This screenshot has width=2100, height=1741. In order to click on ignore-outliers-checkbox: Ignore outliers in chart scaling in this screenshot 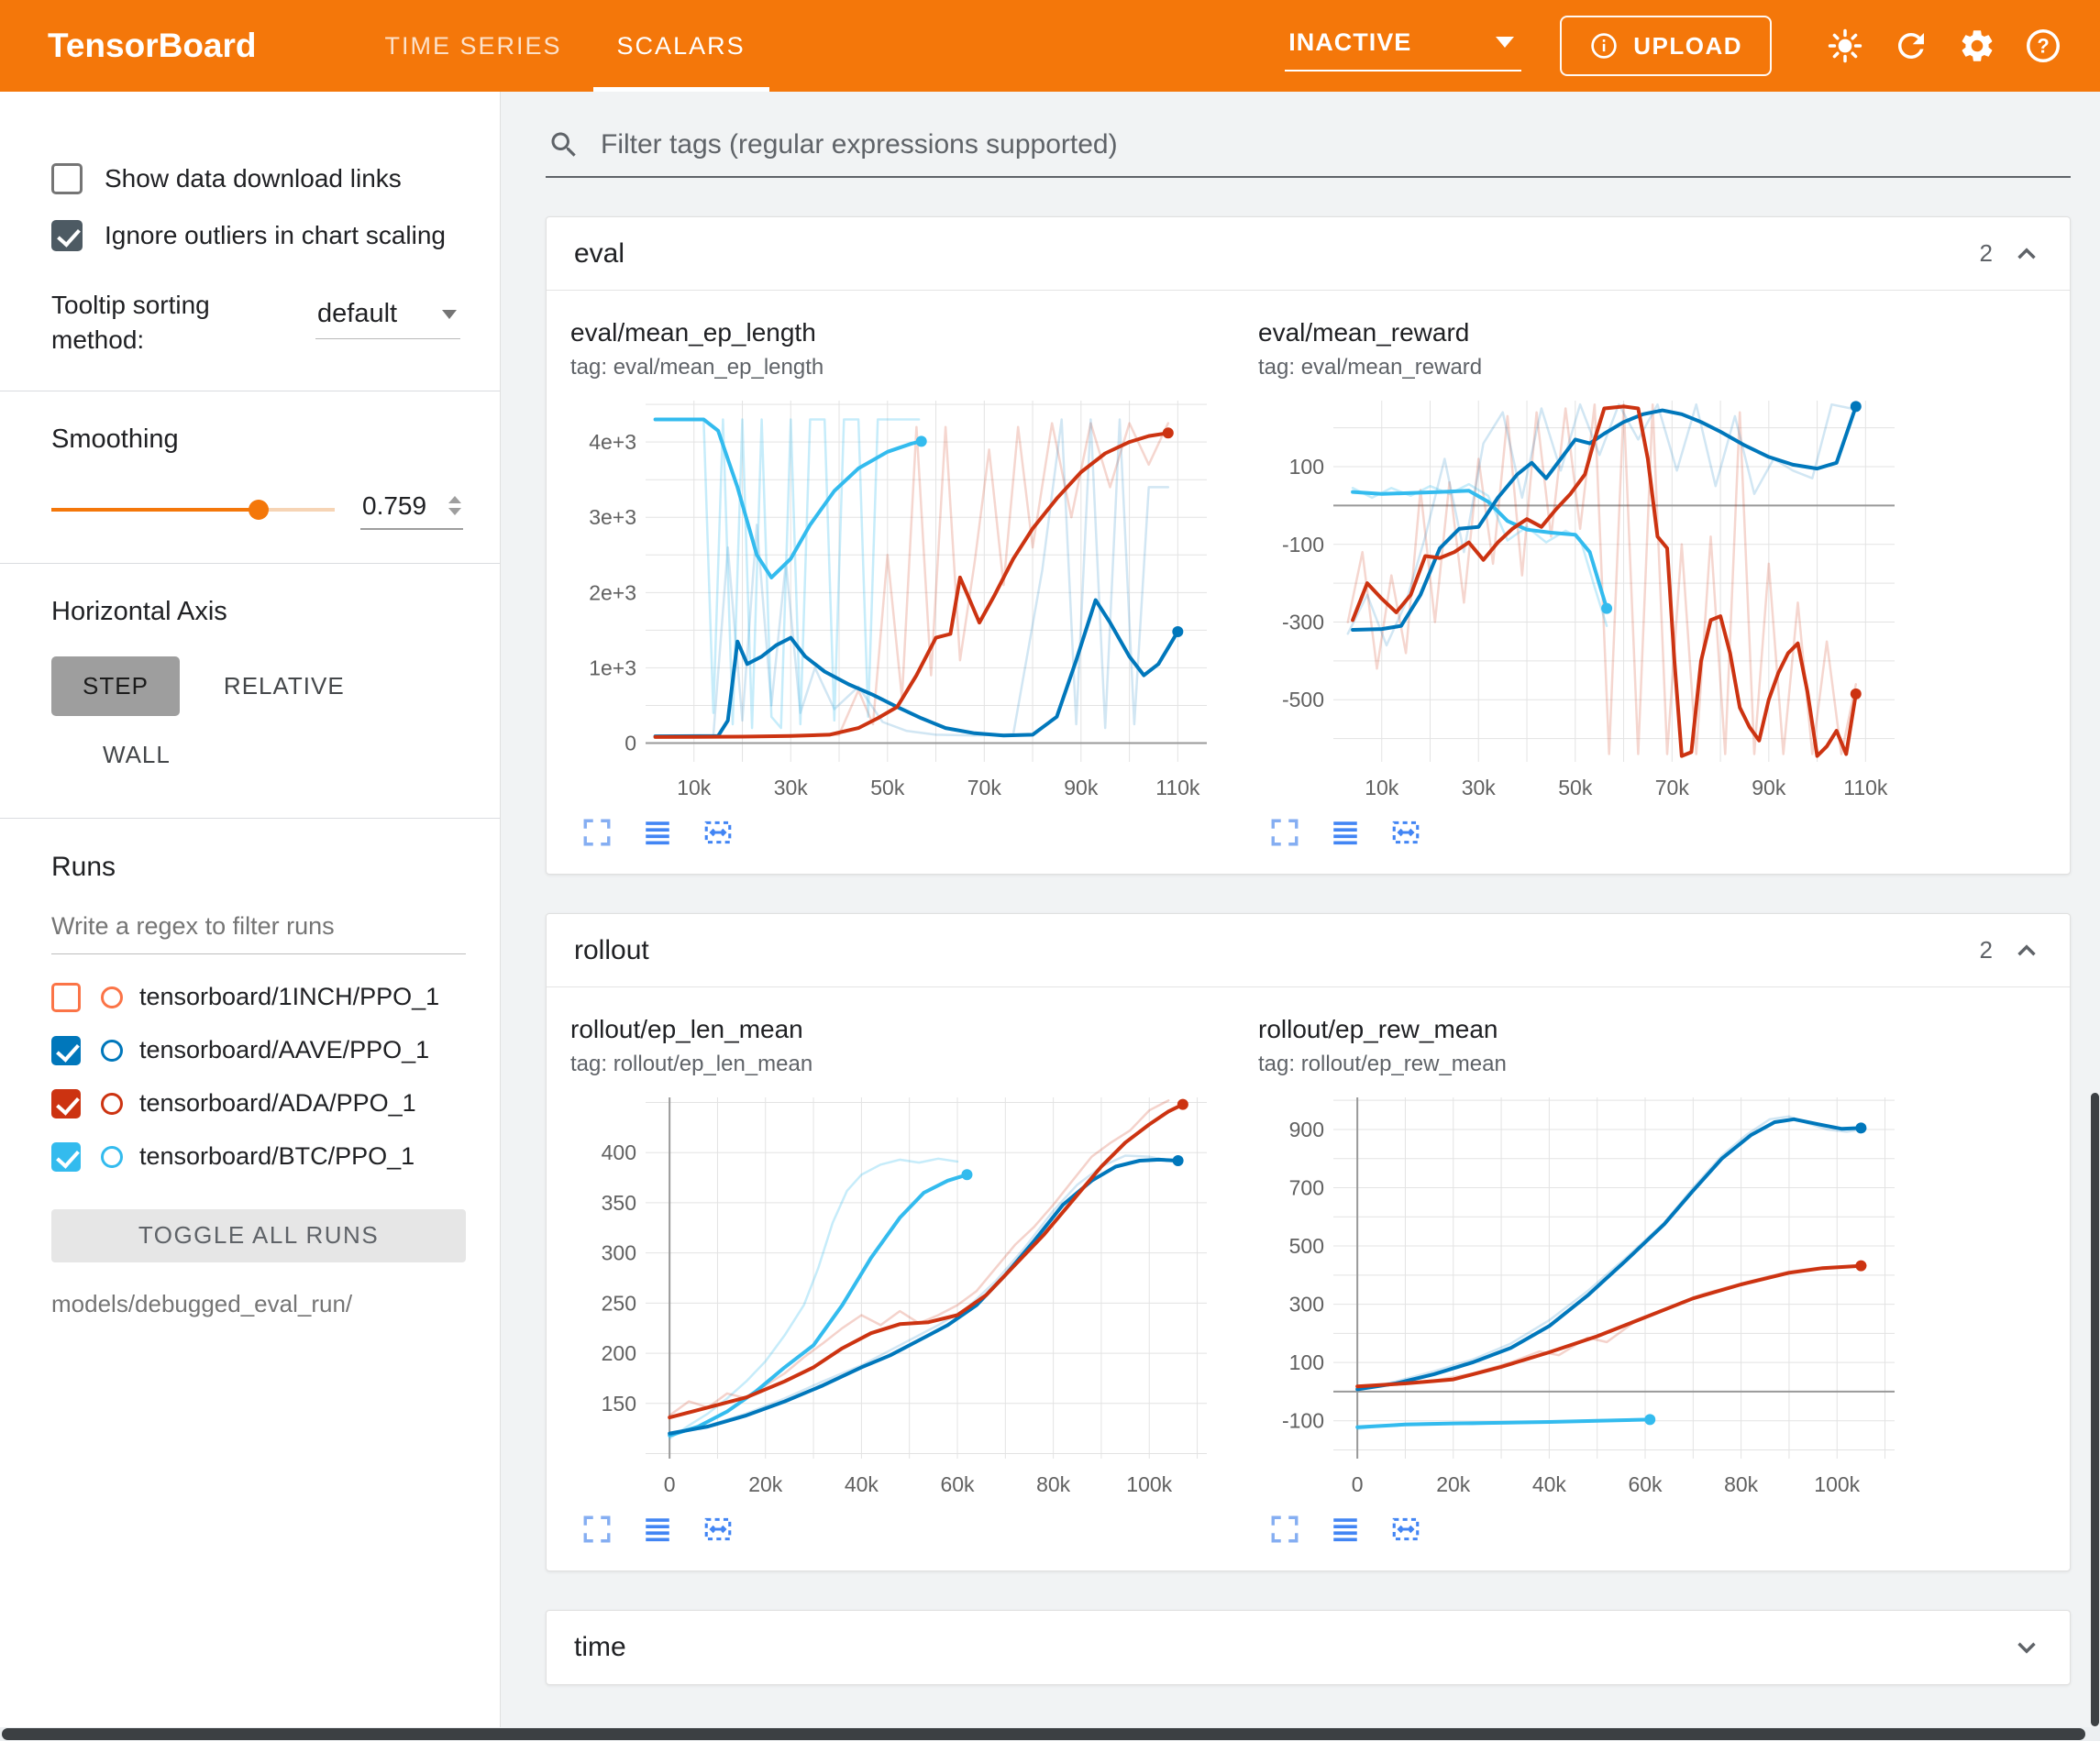, I will do `click(257, 236)`.